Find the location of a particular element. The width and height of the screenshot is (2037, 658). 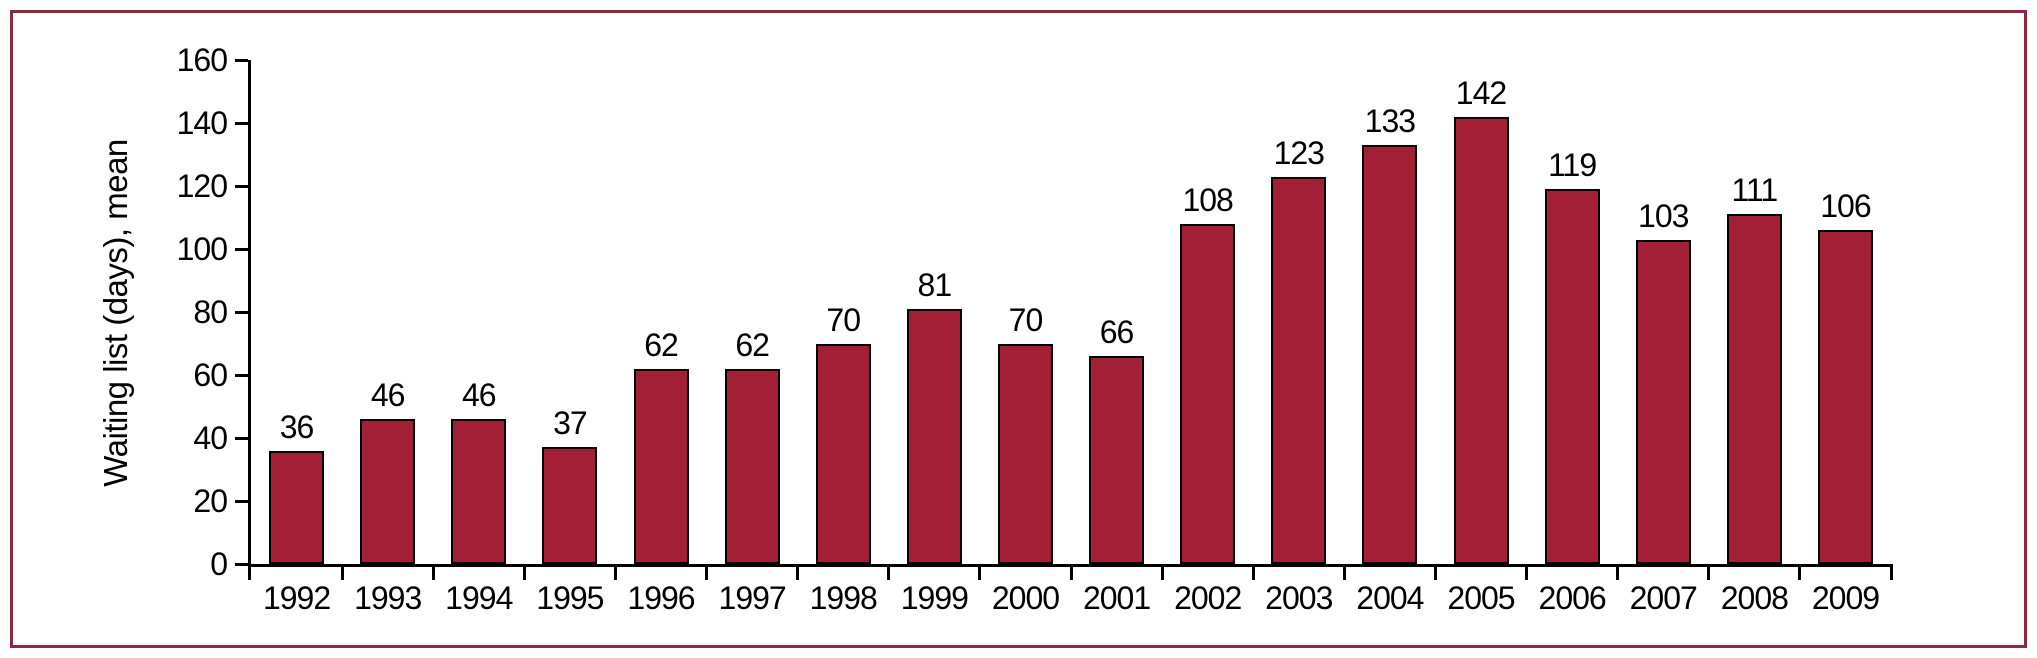

bar-value-label: 119 is located at coordinates (1572, 165).